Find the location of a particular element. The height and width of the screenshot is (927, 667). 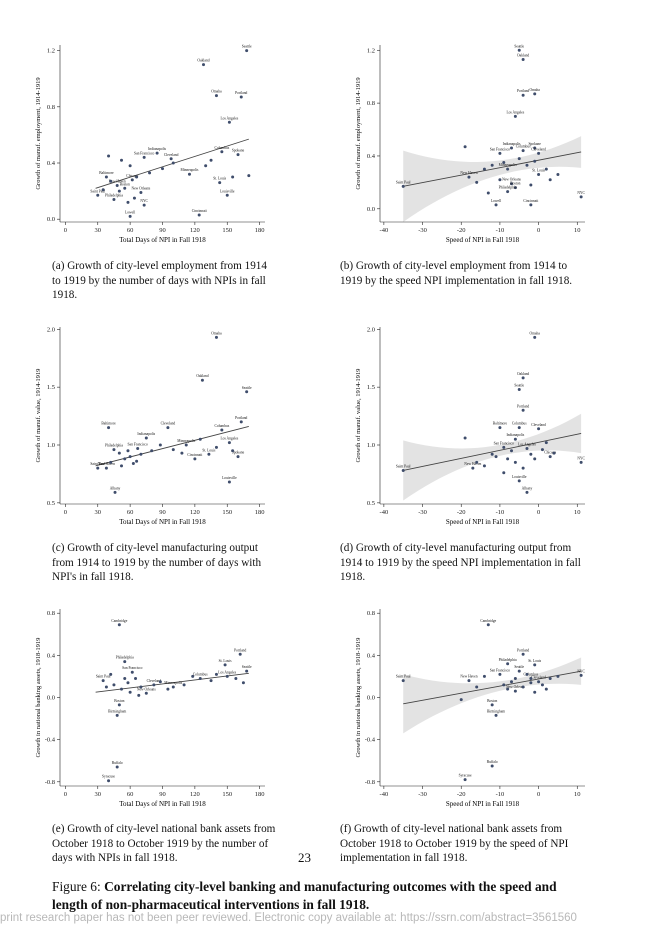

x-tick-label: -30 is located at coordinates (422, 794).